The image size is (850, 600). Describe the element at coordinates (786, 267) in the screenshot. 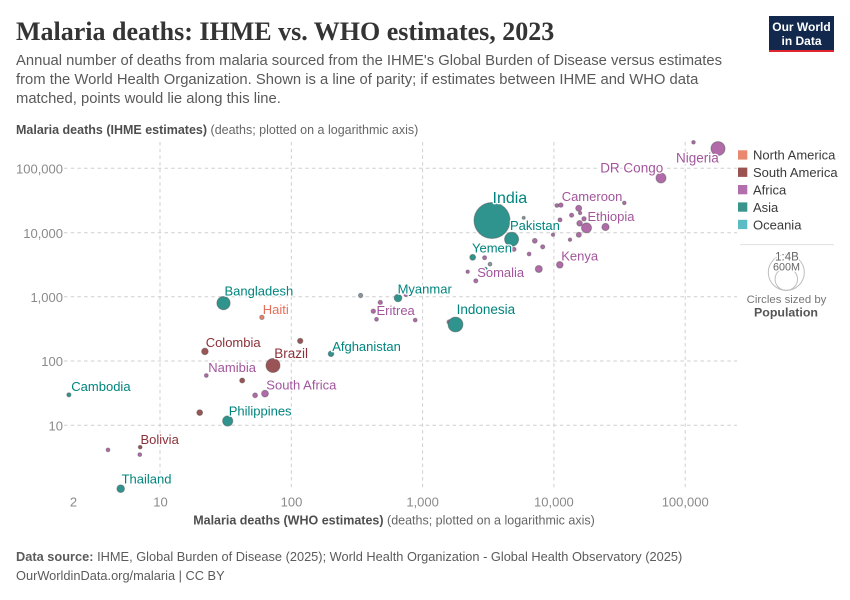

I see `svg-text: 600M` at that location.